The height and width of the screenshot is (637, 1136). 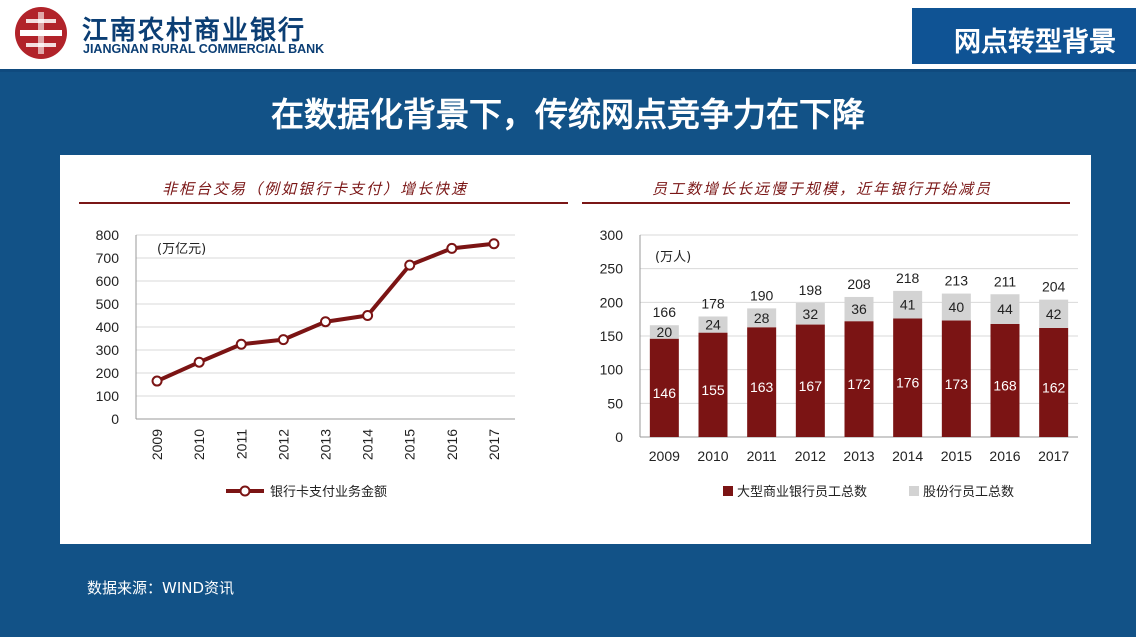 What do you see at coordinates (1054, 287) in the screenshot?
I see `bar-total-label: 204` at bounding box center [1054, 287].